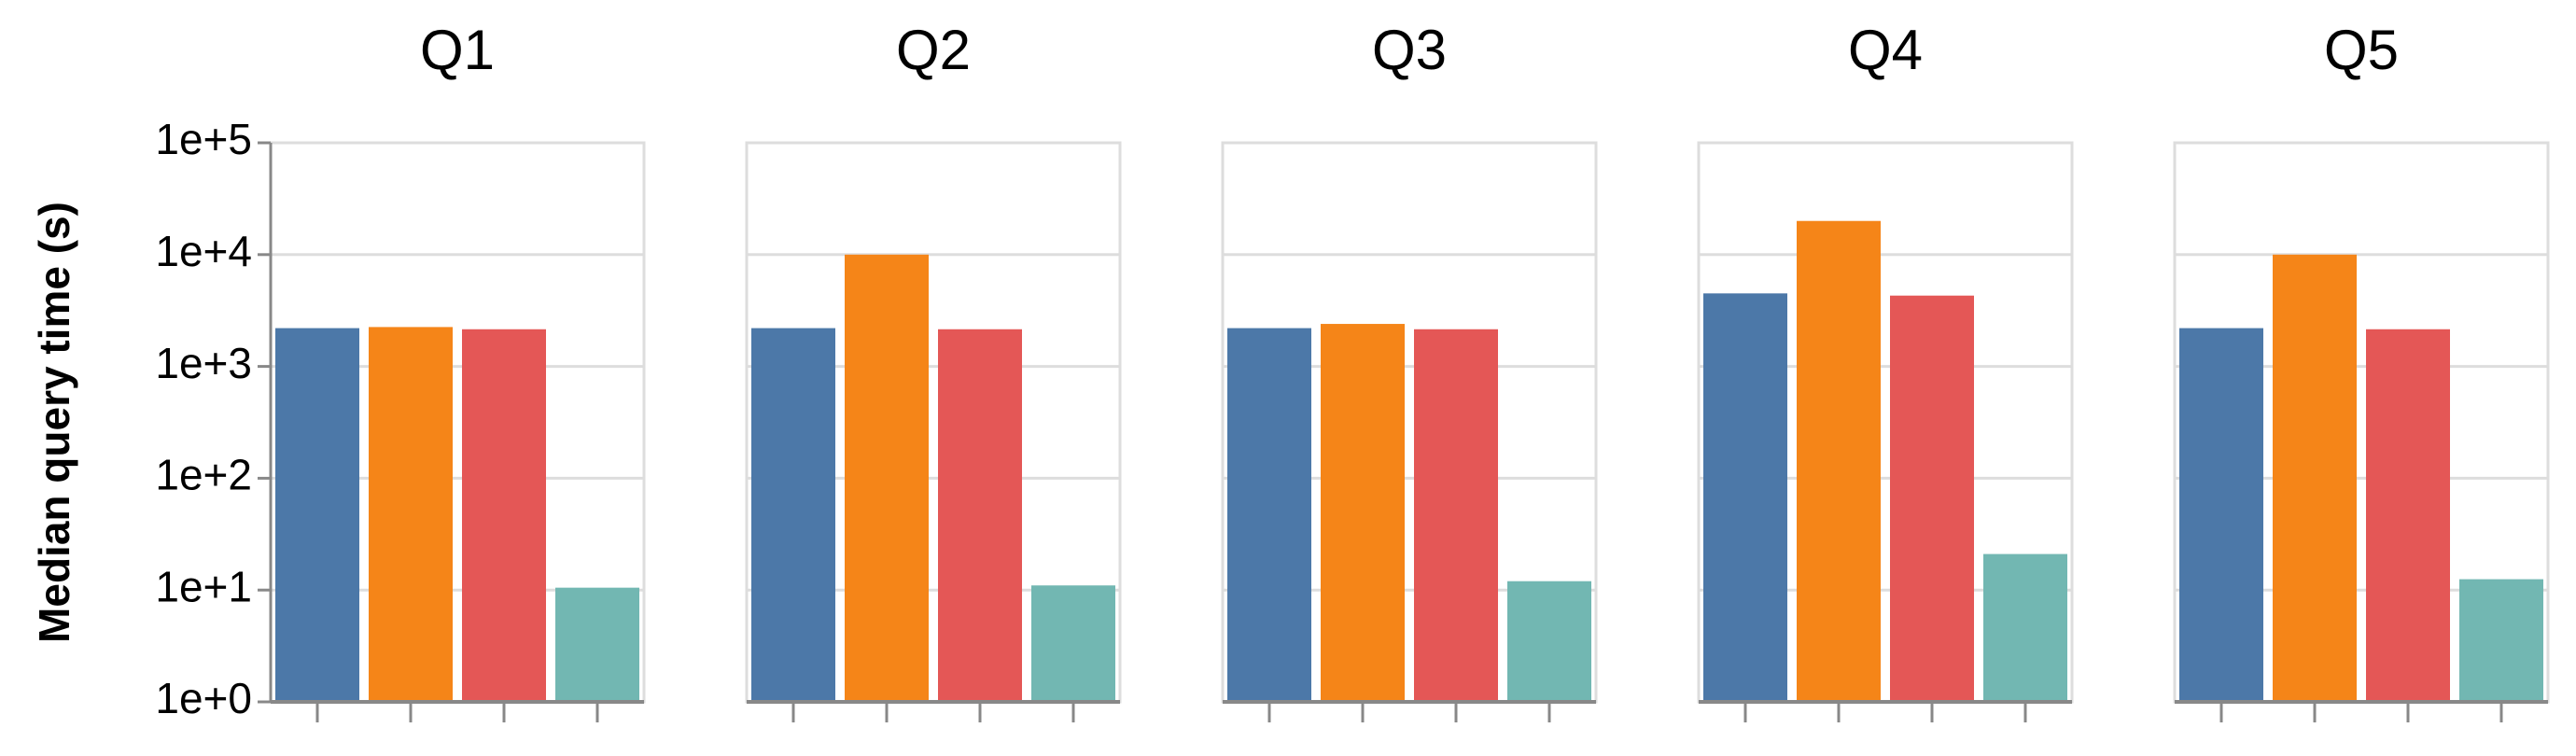  Describe the element at coordinates (1885, 50) in the screenshot. I see `panel-title: Q4` at that location.